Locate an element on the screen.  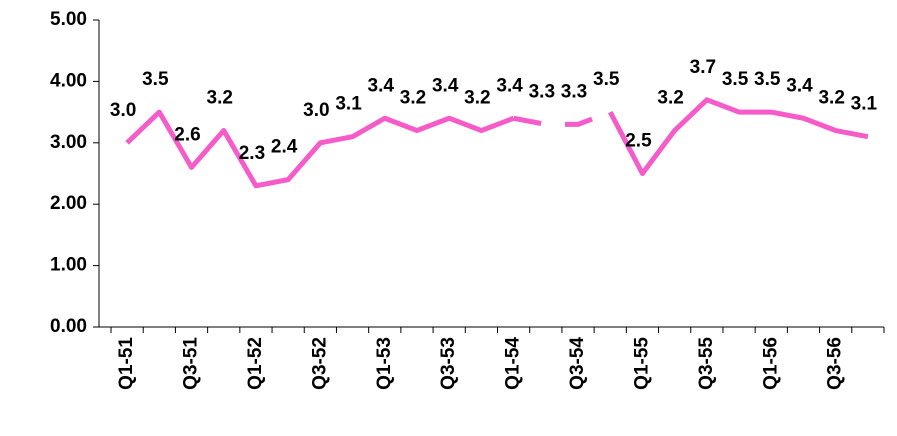
x-tick-label: Q1-54 is located at coordinates (513, 363).